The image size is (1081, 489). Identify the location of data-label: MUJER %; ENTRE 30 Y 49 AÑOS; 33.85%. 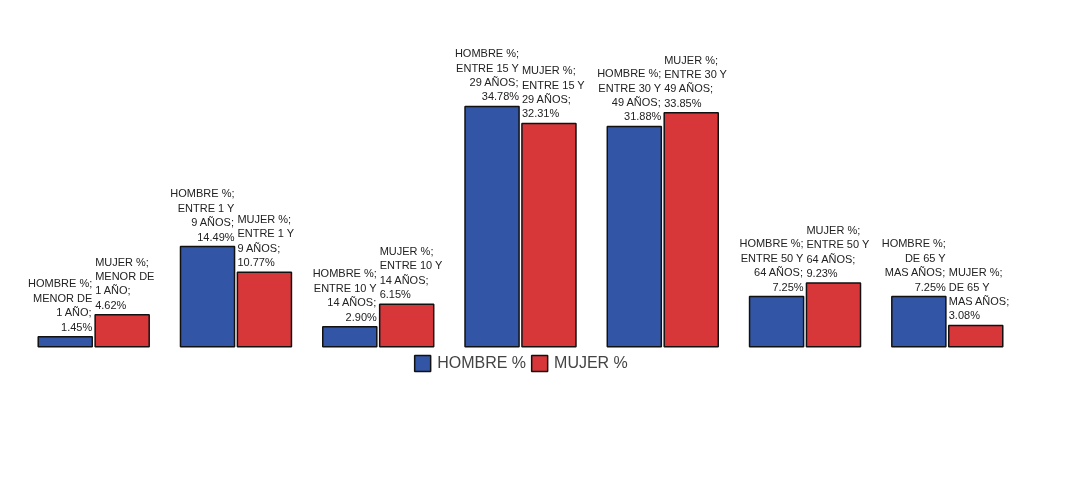
(696, 81).